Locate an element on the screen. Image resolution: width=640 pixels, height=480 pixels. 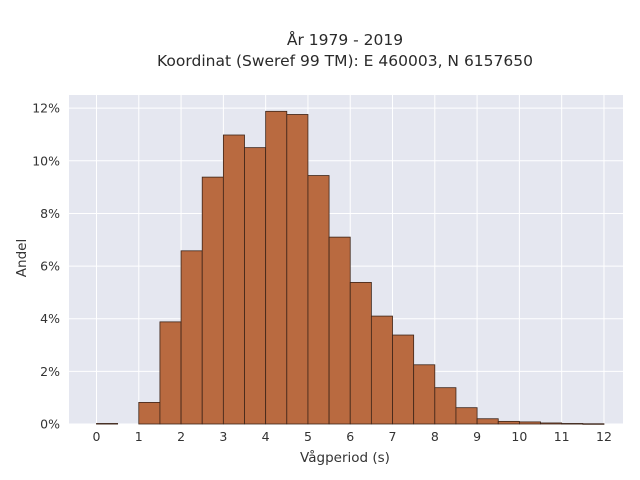
y-tick-label: 2% is located at coordinates (50, 371).